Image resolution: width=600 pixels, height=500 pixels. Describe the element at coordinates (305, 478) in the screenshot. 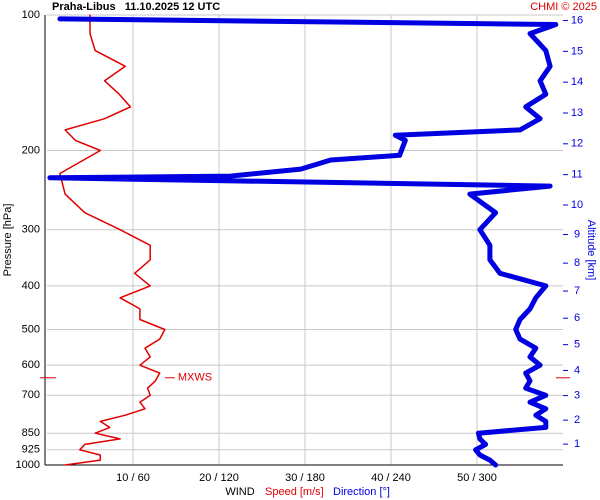

I see `x-tick-label: 30 / 180` at that location.